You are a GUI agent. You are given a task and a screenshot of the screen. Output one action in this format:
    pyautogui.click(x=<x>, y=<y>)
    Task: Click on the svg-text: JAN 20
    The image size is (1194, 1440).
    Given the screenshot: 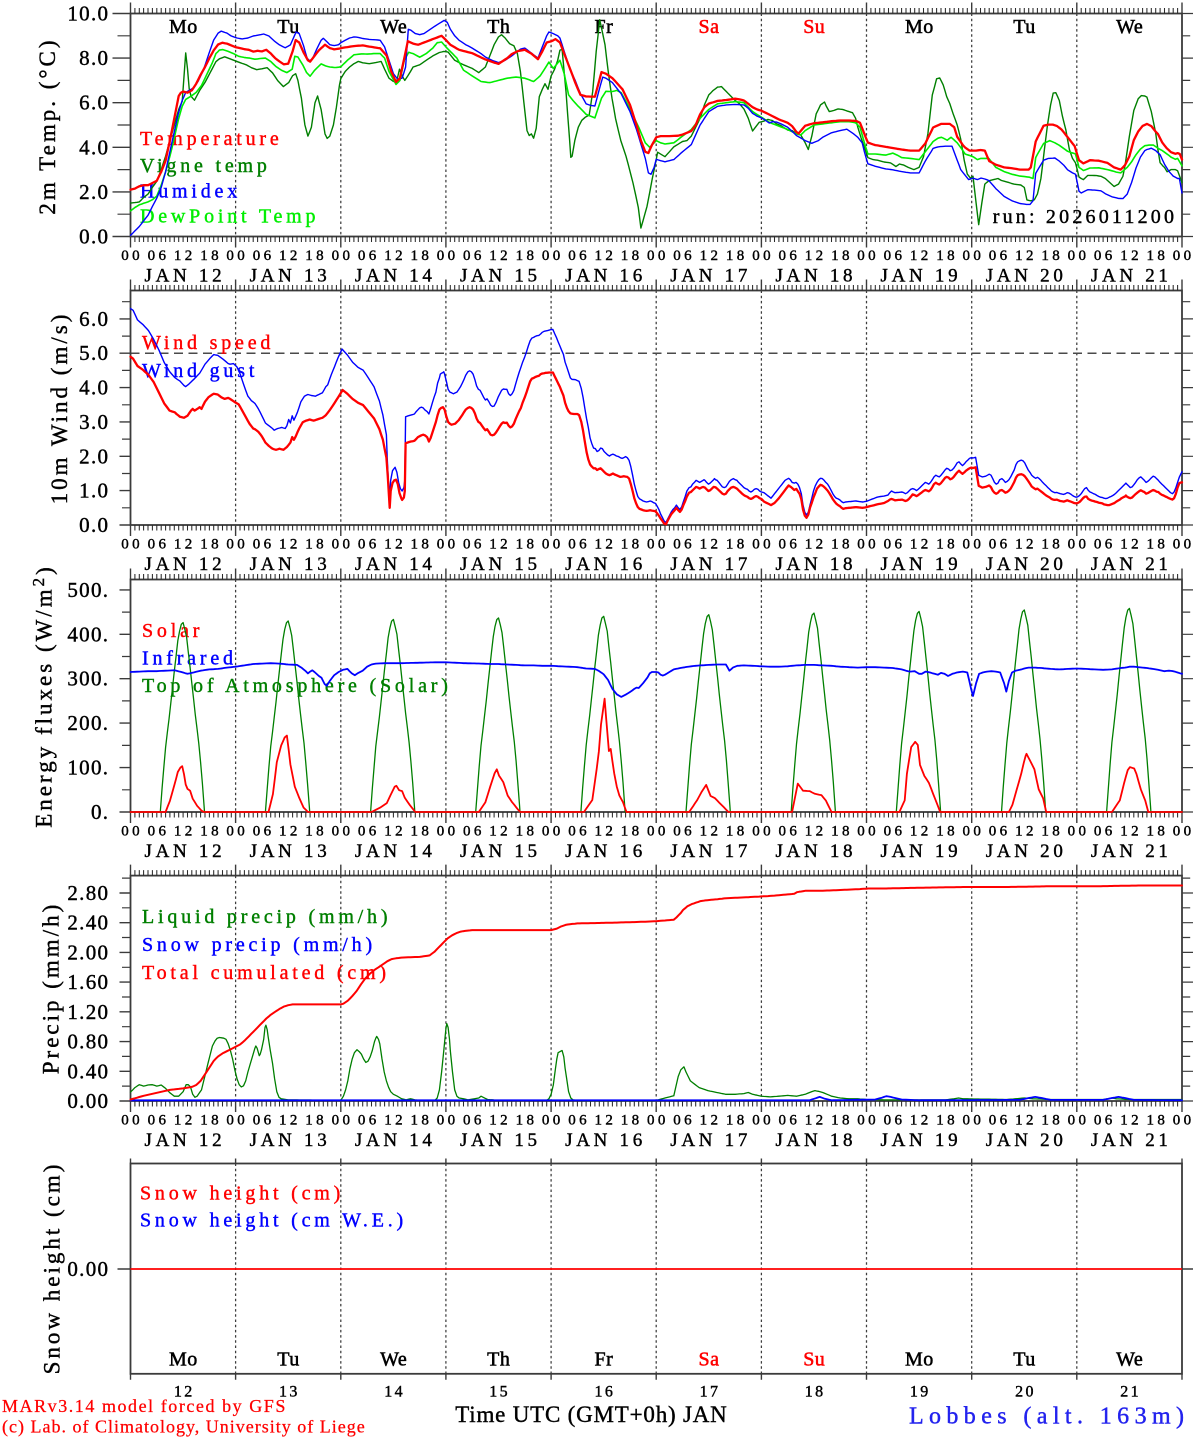 What is the action you would take?
    pyautogui.click(x=1026, y=1140)
    